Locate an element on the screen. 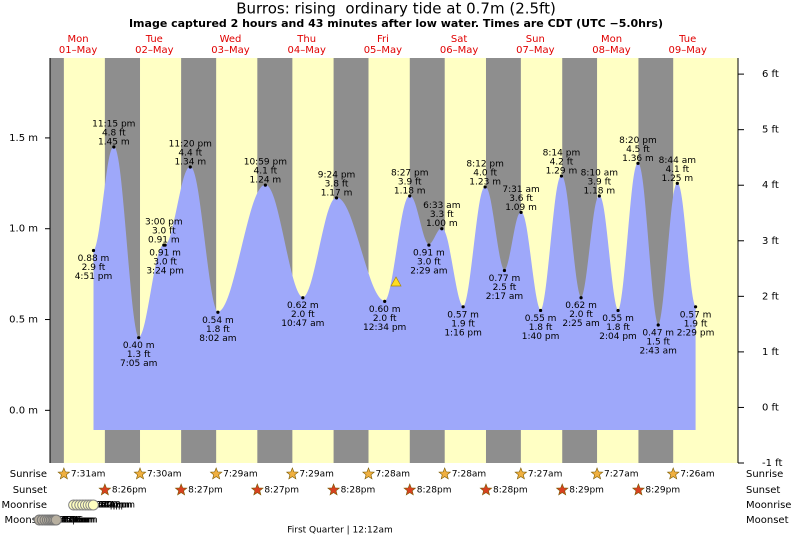 This screenshot has width=793, height=537. row-time: 7:29am is located at coordinates (316, 475).